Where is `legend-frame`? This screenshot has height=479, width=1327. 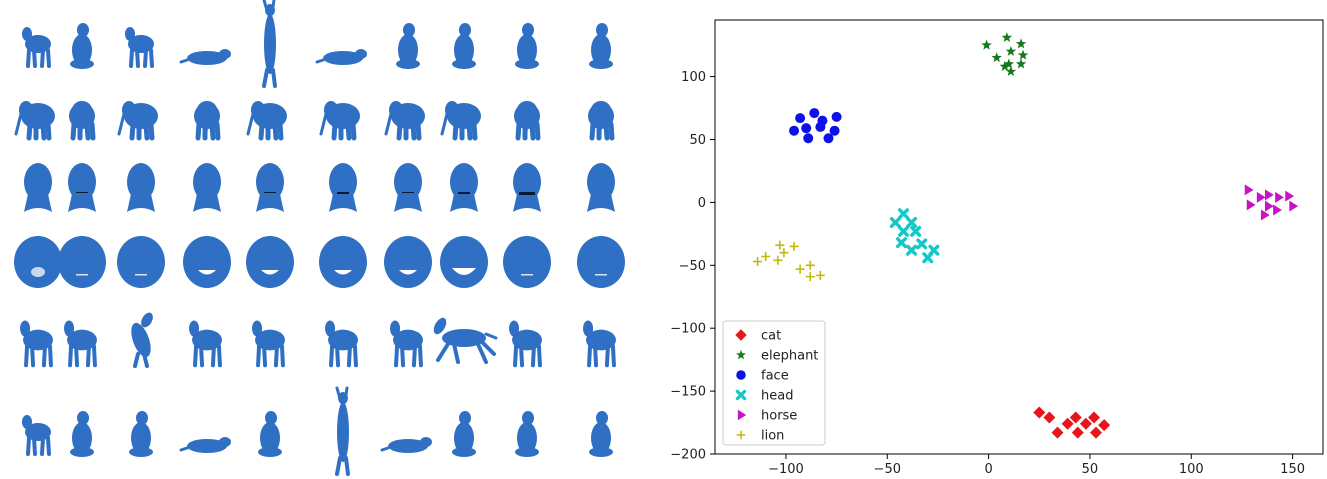 legend-frame is located at coordinates (774, 383).